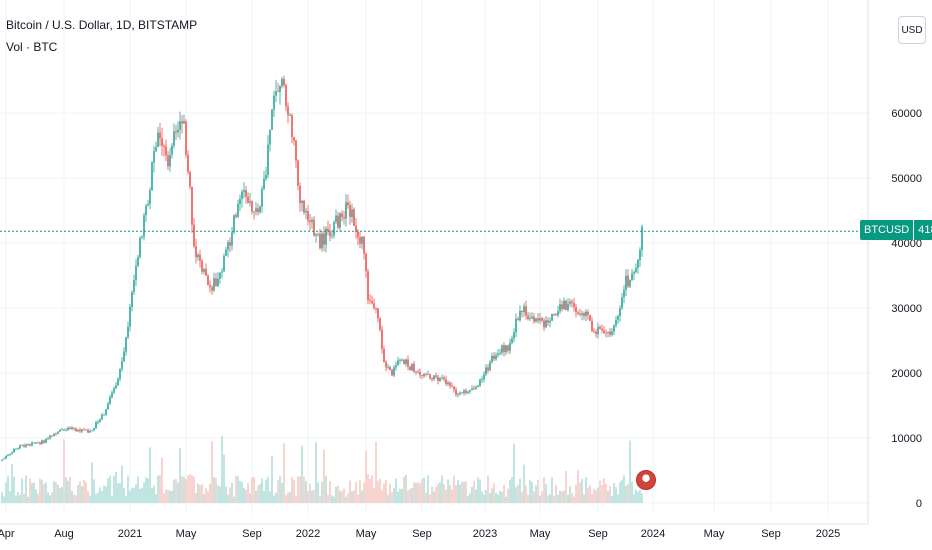 The height and width of the screenshot is (550, 932). What do you see at coordinates (308, 534) in the screenshot?
I see `x-tick-label: 2022` at bounding box center [308, 534].